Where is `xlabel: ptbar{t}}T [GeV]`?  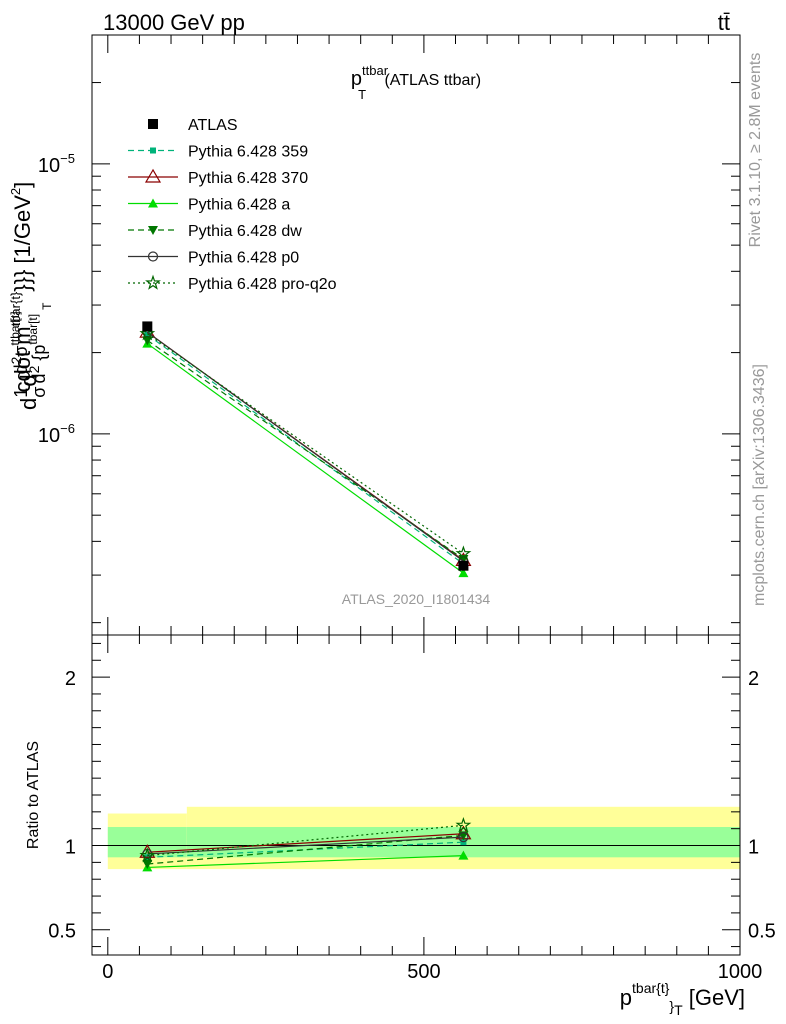 xlabel: ptbar{t}}T [GeV] is located at coordinates (682, 999).